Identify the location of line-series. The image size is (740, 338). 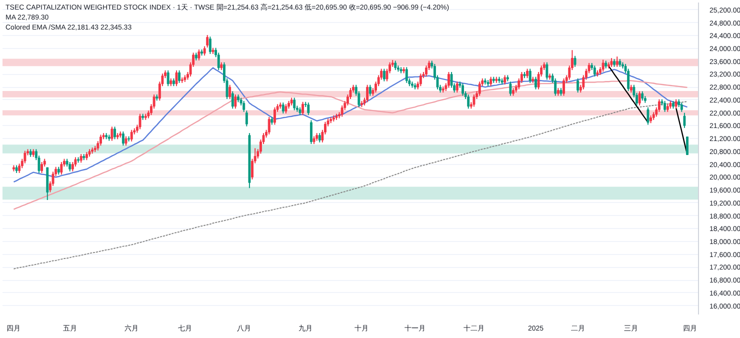
(628, 95).